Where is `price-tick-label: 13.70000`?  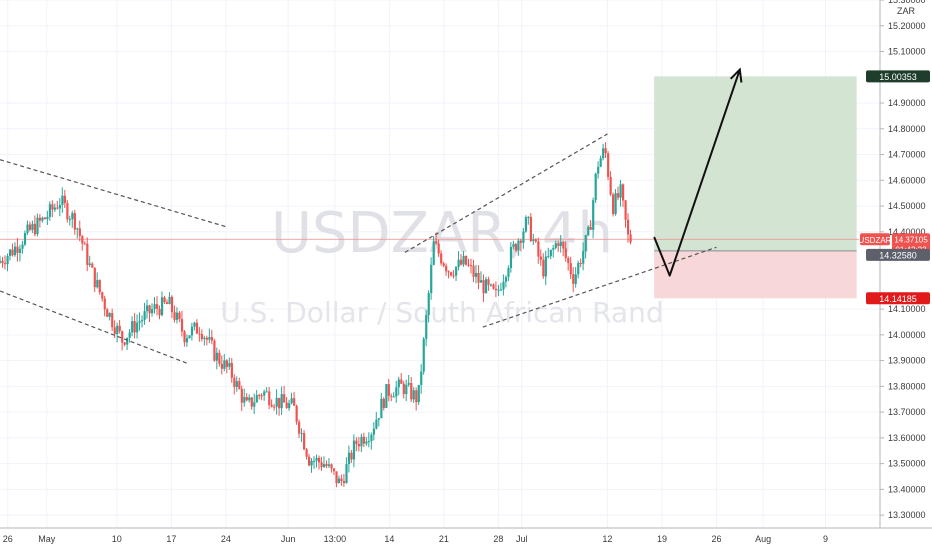 price-tick-label: 13.70000 is located at coordinates (907, 412).